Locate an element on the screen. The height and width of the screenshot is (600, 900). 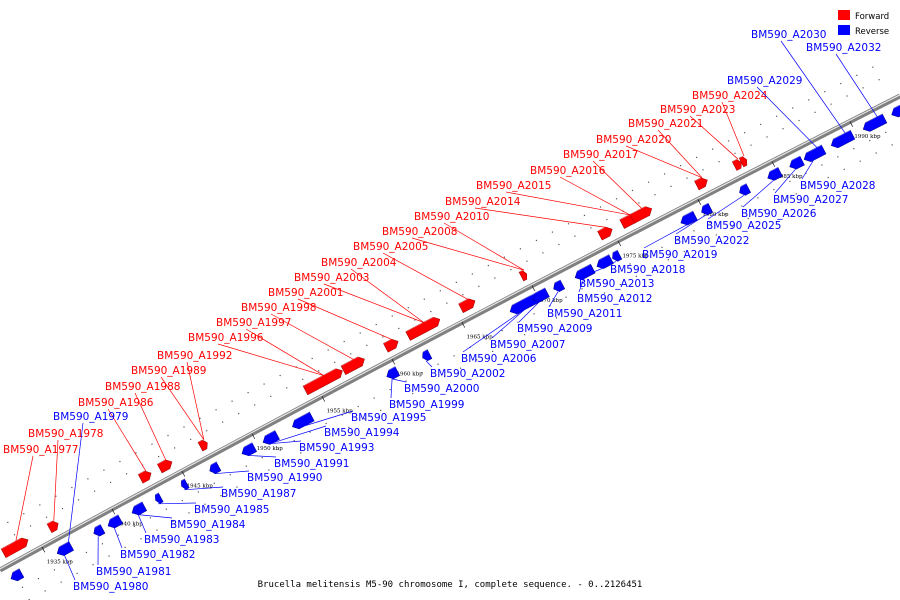
reverse-gene-label: BM590_A2006 is located at coordinates (499, 359).